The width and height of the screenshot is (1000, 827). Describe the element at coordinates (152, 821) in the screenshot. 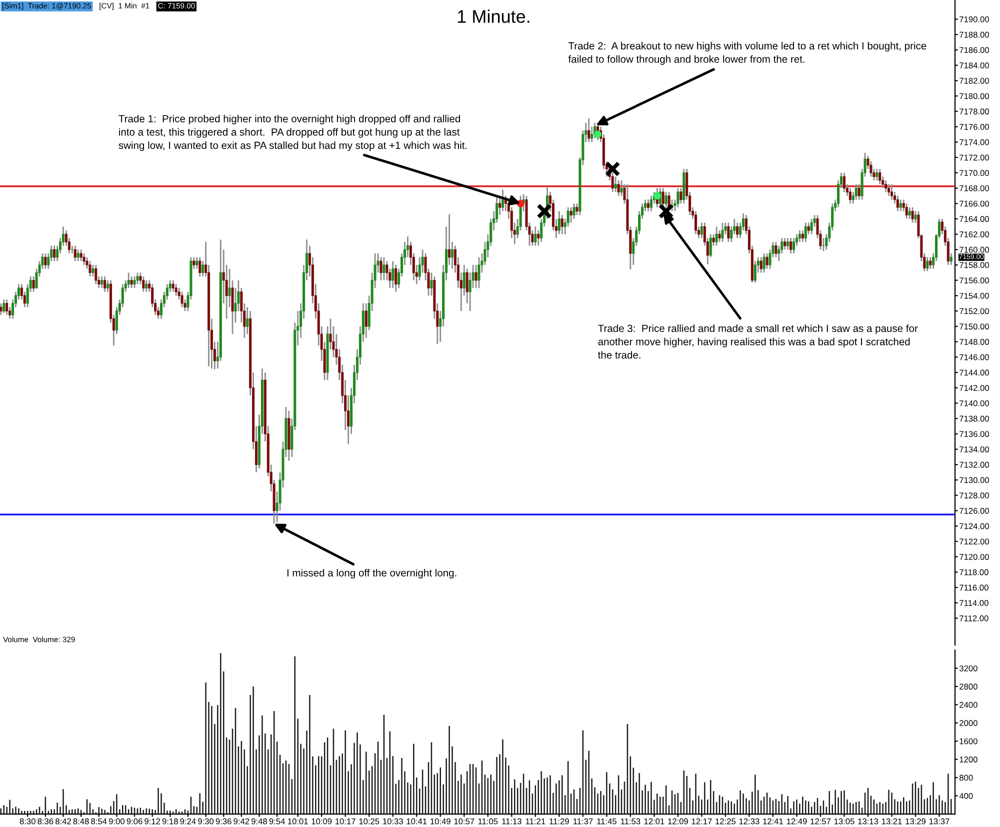

I see `x-tick-label: 9:12` at that location.